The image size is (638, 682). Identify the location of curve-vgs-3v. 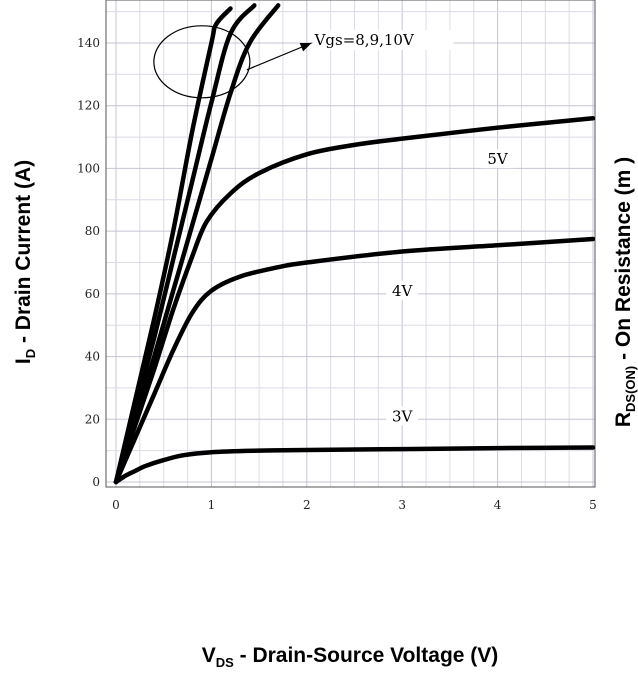
(354, 465).